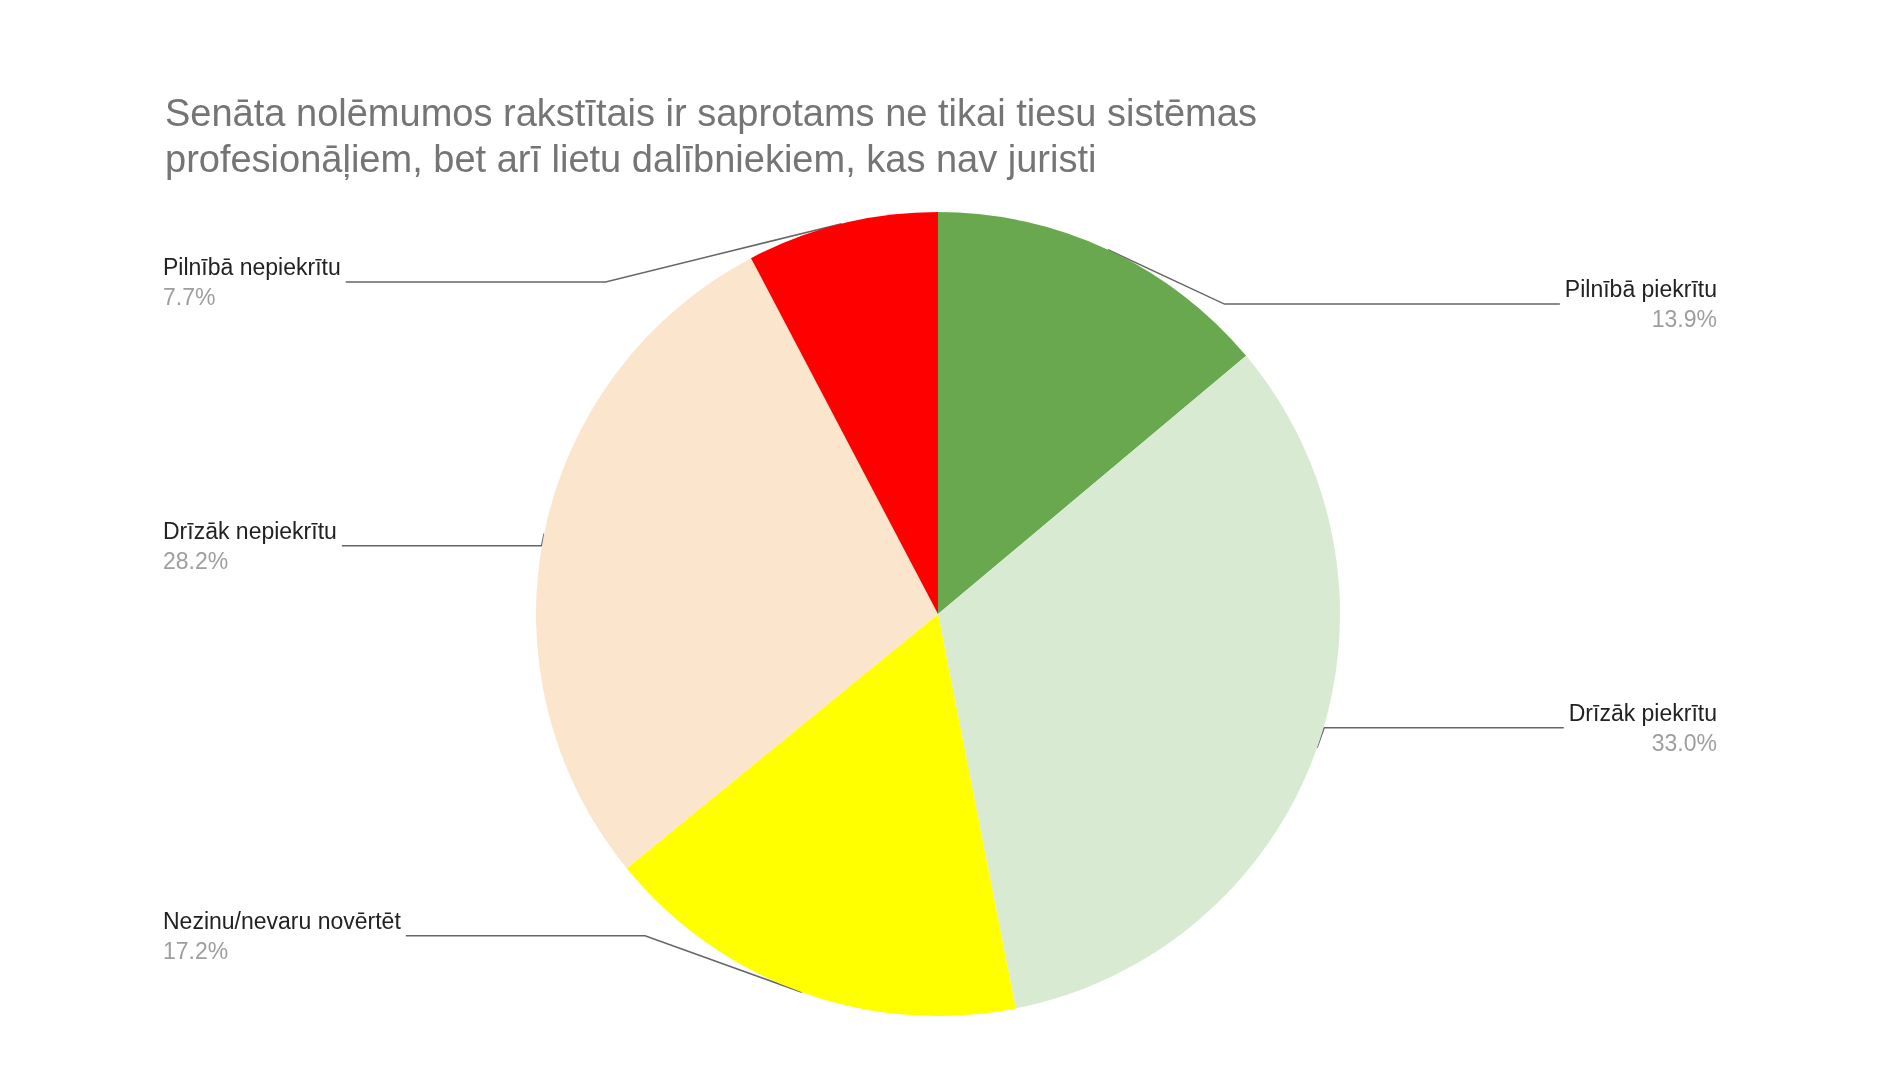 This screenshot has width=1880, height=1080. I want to click on slice-label: Pilnībā nepiekrītu, so click(252, 266).